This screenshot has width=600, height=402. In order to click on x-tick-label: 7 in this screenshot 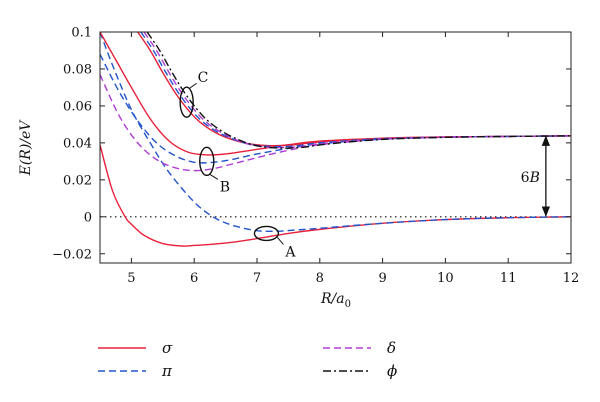, I will do `click(257, 278)`.